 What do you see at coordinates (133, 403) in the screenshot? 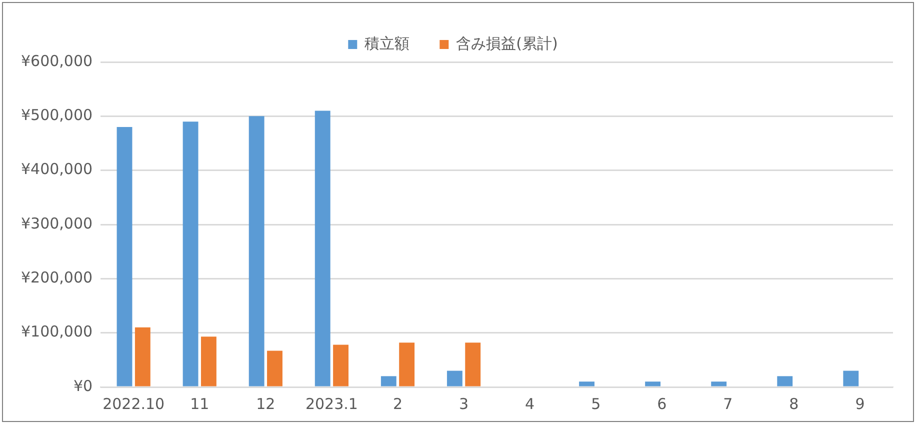
I see `x-tick-label: 2022.10` at bounding box center [133, 403].